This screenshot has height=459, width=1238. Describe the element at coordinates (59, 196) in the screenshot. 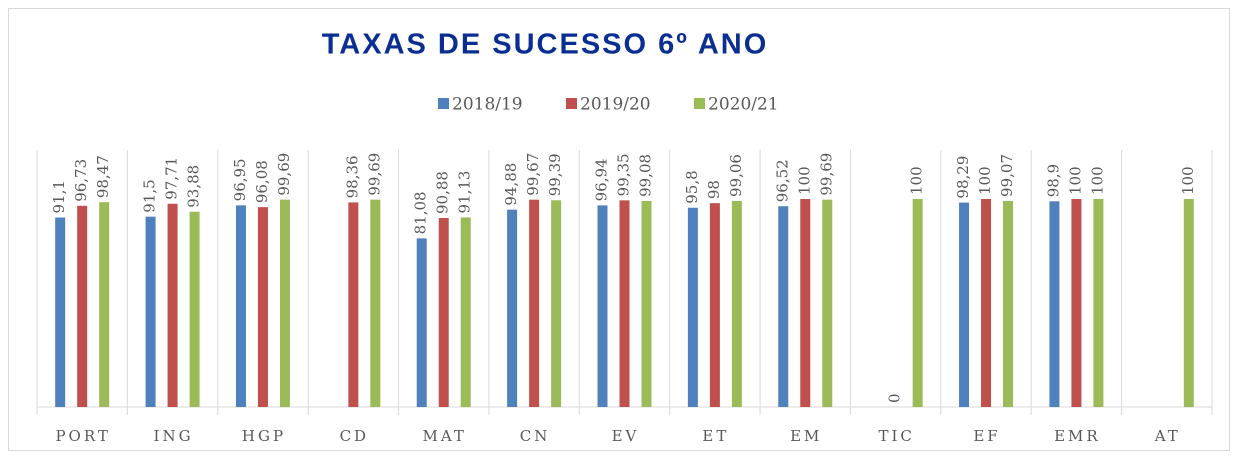

I see `data-label: 91,1` at that location.